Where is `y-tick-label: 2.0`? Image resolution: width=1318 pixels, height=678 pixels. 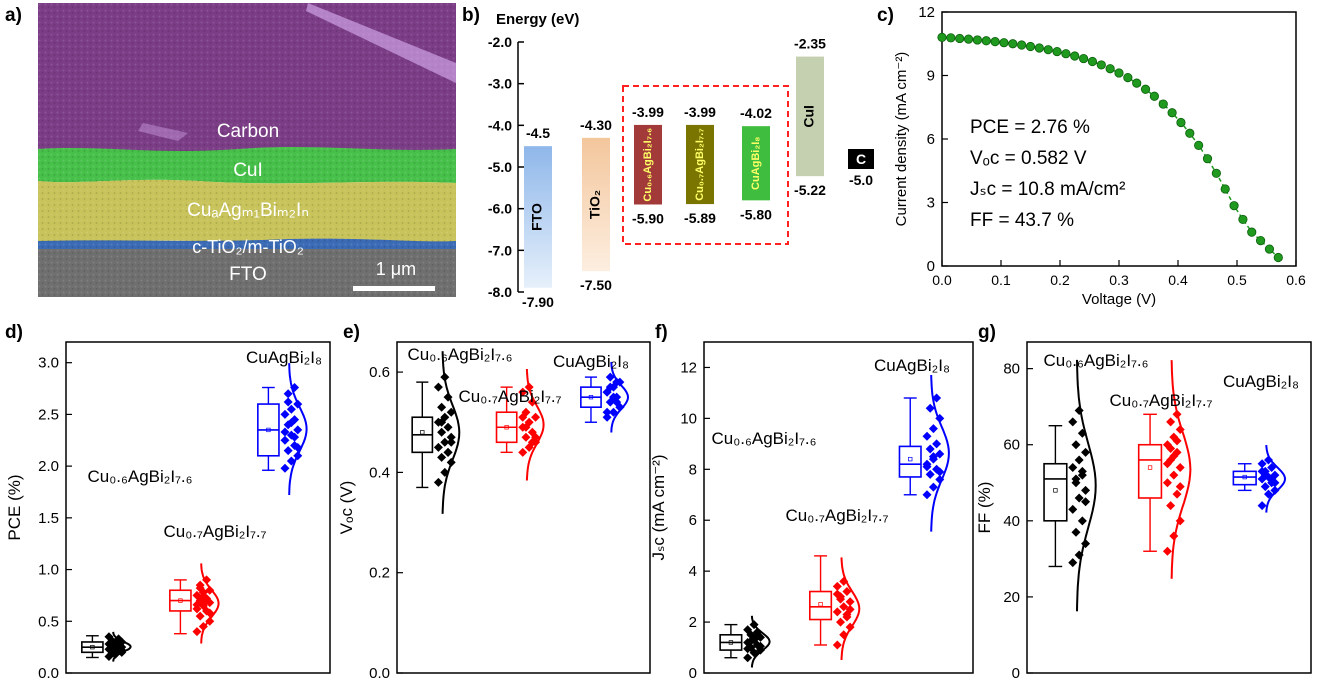
y-tick-label: 2.0 is located at coordinates (48, 466).